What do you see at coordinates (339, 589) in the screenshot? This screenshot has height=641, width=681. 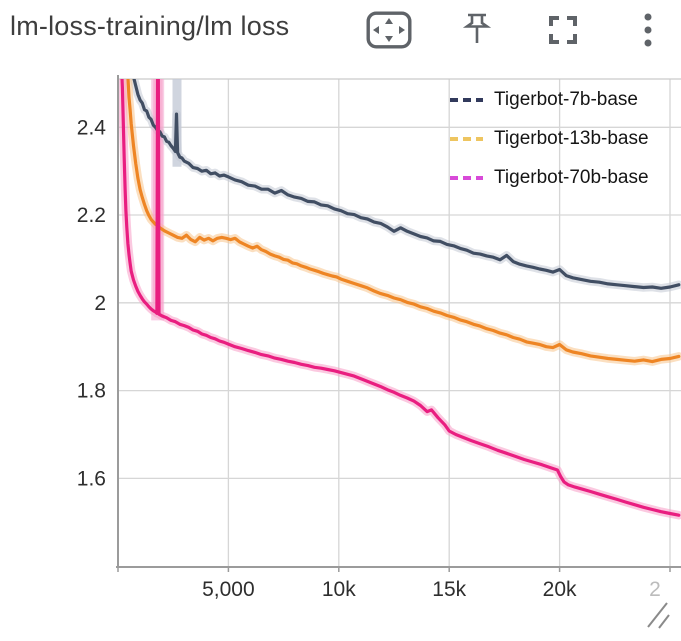 I see `x-tick-label: 10k` at bounding box center [339, 589].